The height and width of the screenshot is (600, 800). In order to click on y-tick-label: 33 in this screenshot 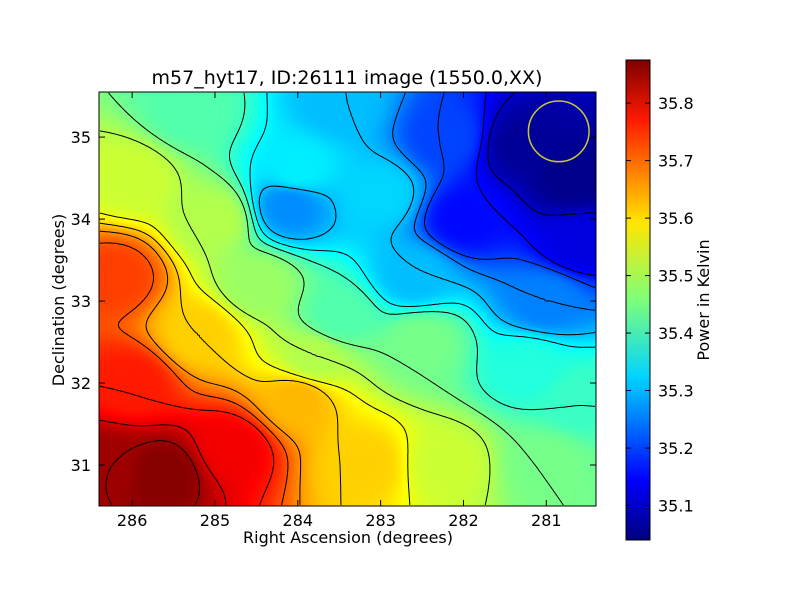, I will do `click(81, 301)`.